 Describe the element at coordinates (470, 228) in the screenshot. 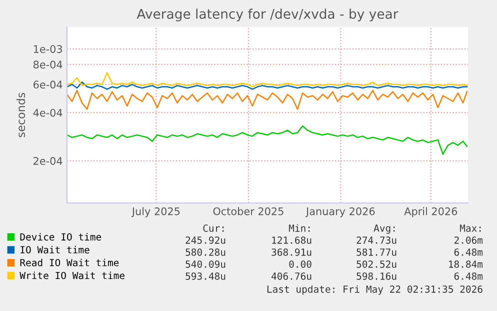

I see `text: Max:` at that location.